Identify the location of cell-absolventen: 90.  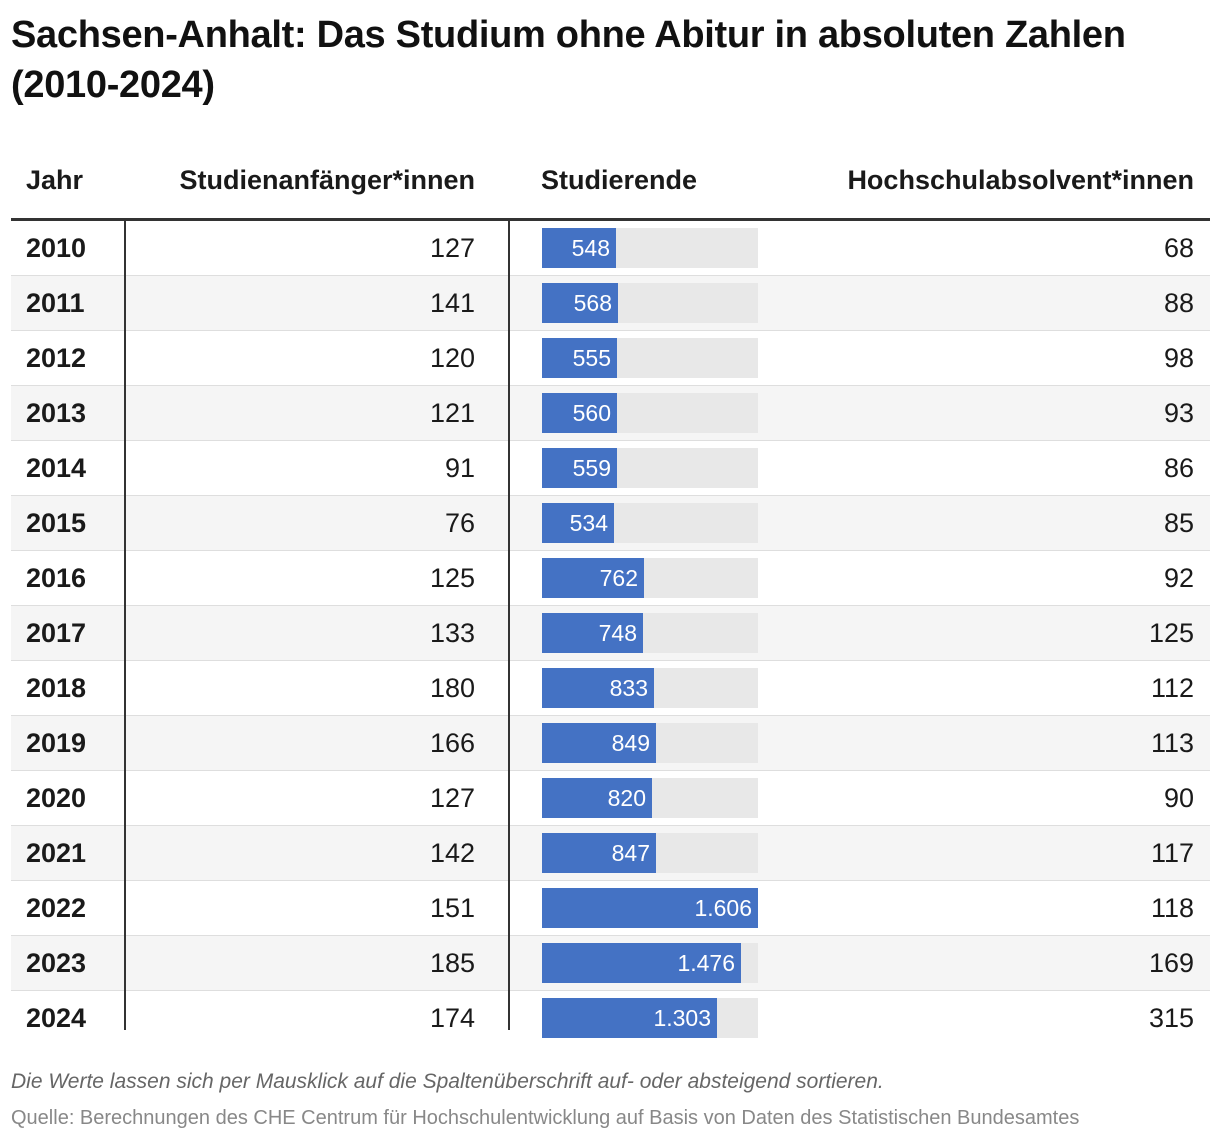
(1178, 798).